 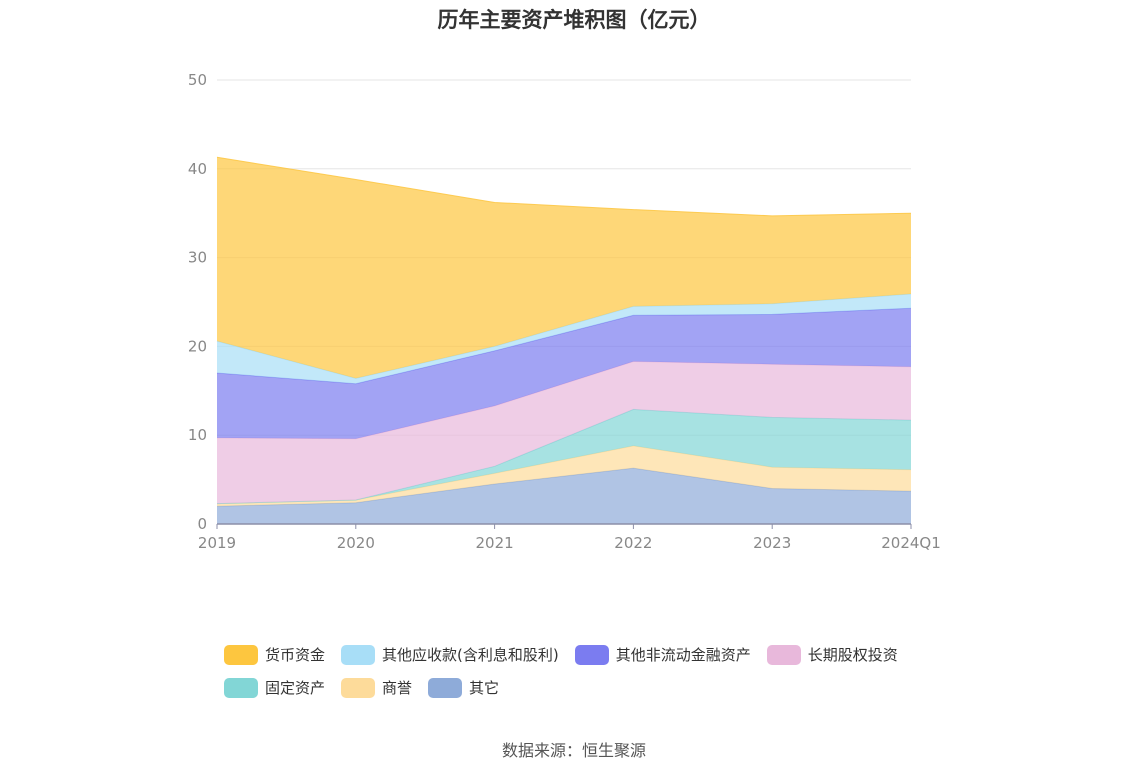 I want to click on legend-item: 其他应收款(含利息和股利), so click(x=450, y=654).